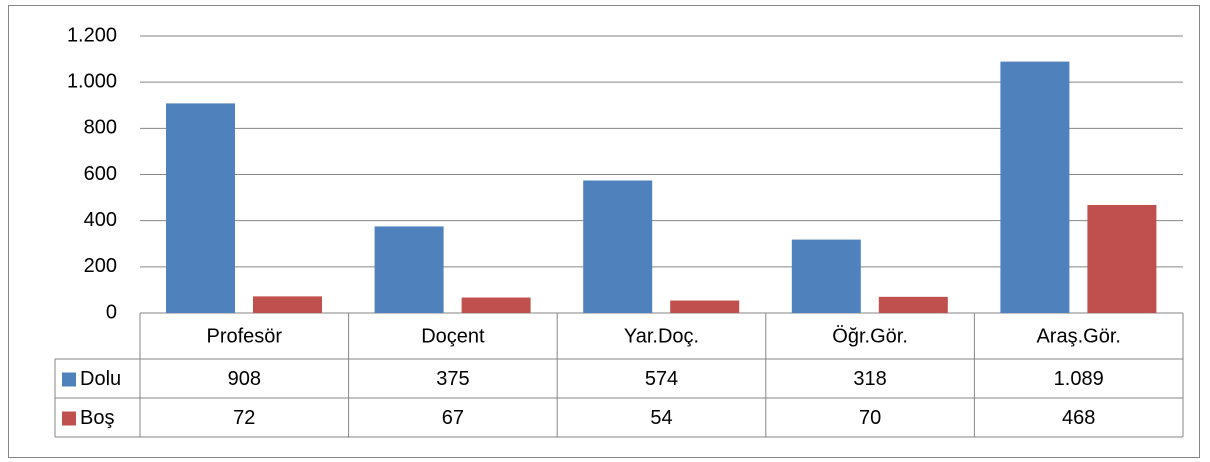 This screenshot has width=1210, height=462. What do you see at coordinates (661, 418) in the screenshot?
I see `table-value: 54` at bounding box center [661, 418].